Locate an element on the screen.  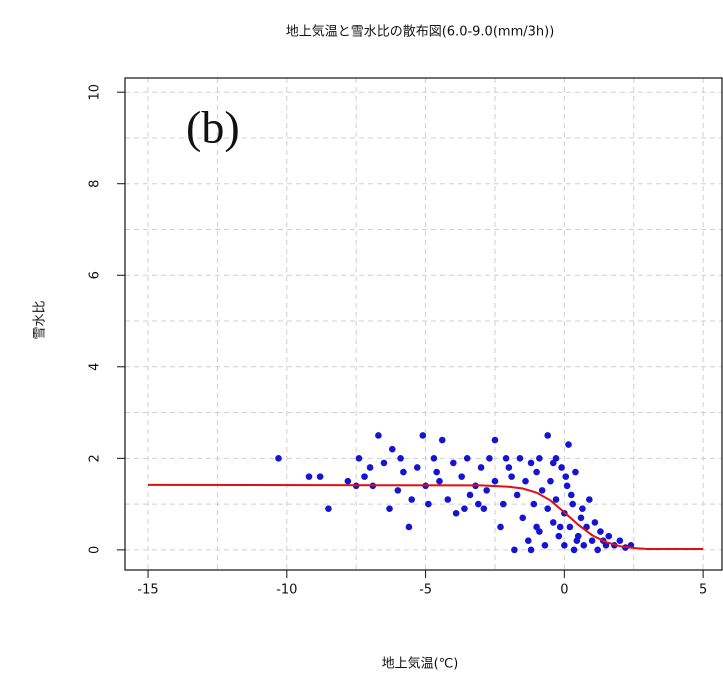
fit-line is located at coordinates (426, 516).